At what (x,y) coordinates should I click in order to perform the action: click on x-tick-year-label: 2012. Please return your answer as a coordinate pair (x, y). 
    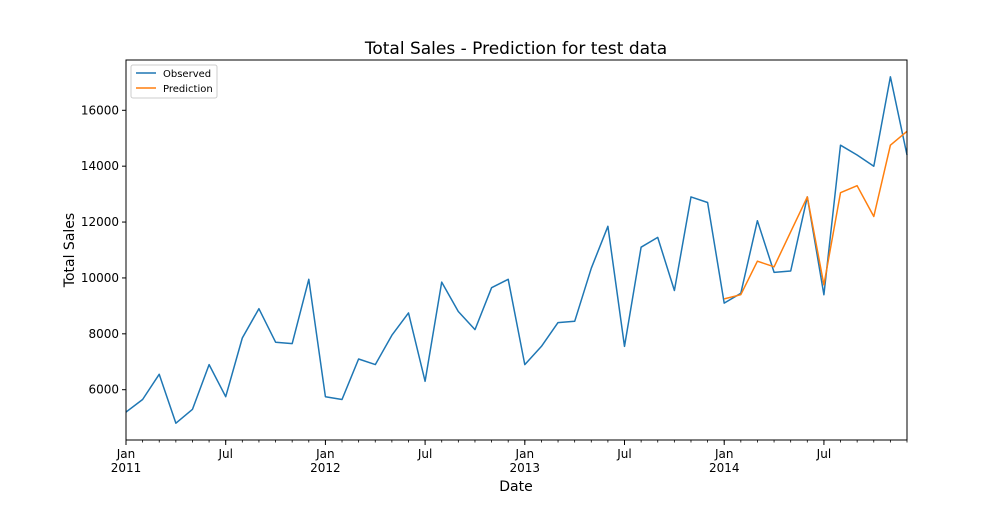
    Looking at the image, I should click on (325, 468).